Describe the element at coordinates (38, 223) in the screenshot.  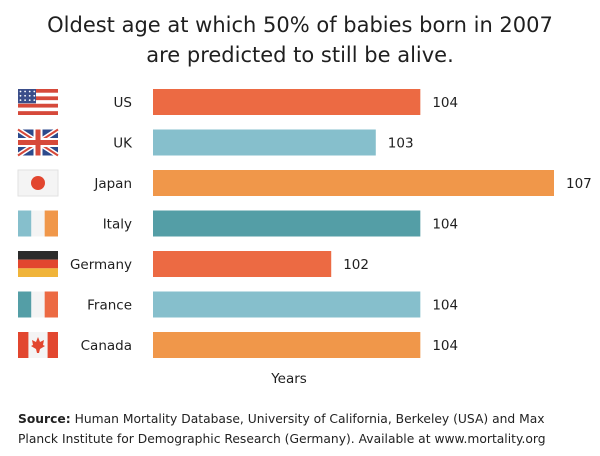
I see `italy-flag-icon` at that location.